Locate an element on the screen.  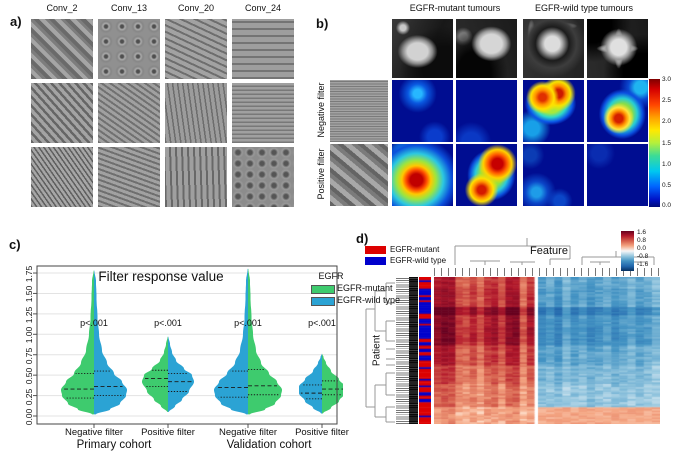
mutant-legend-swatch is located at coordinates (375, 250).